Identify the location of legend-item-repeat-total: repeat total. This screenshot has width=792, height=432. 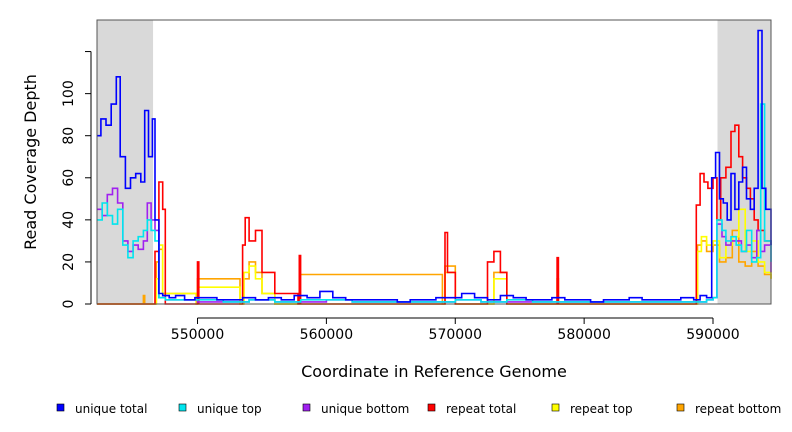
(471, 409).